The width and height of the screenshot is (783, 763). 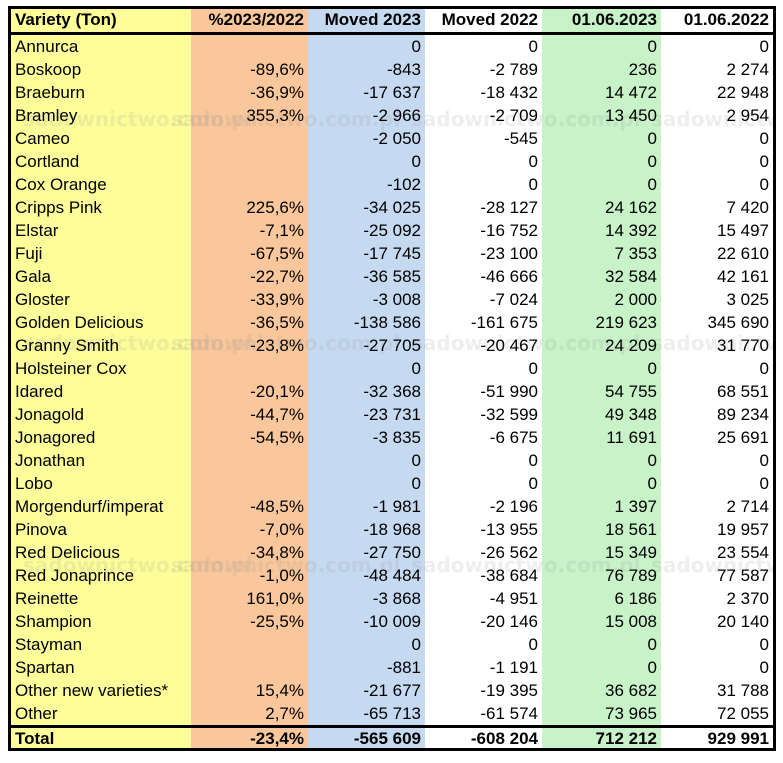 I want to click on moved-2022-cell: -20 467, so click(x=509, y=345).